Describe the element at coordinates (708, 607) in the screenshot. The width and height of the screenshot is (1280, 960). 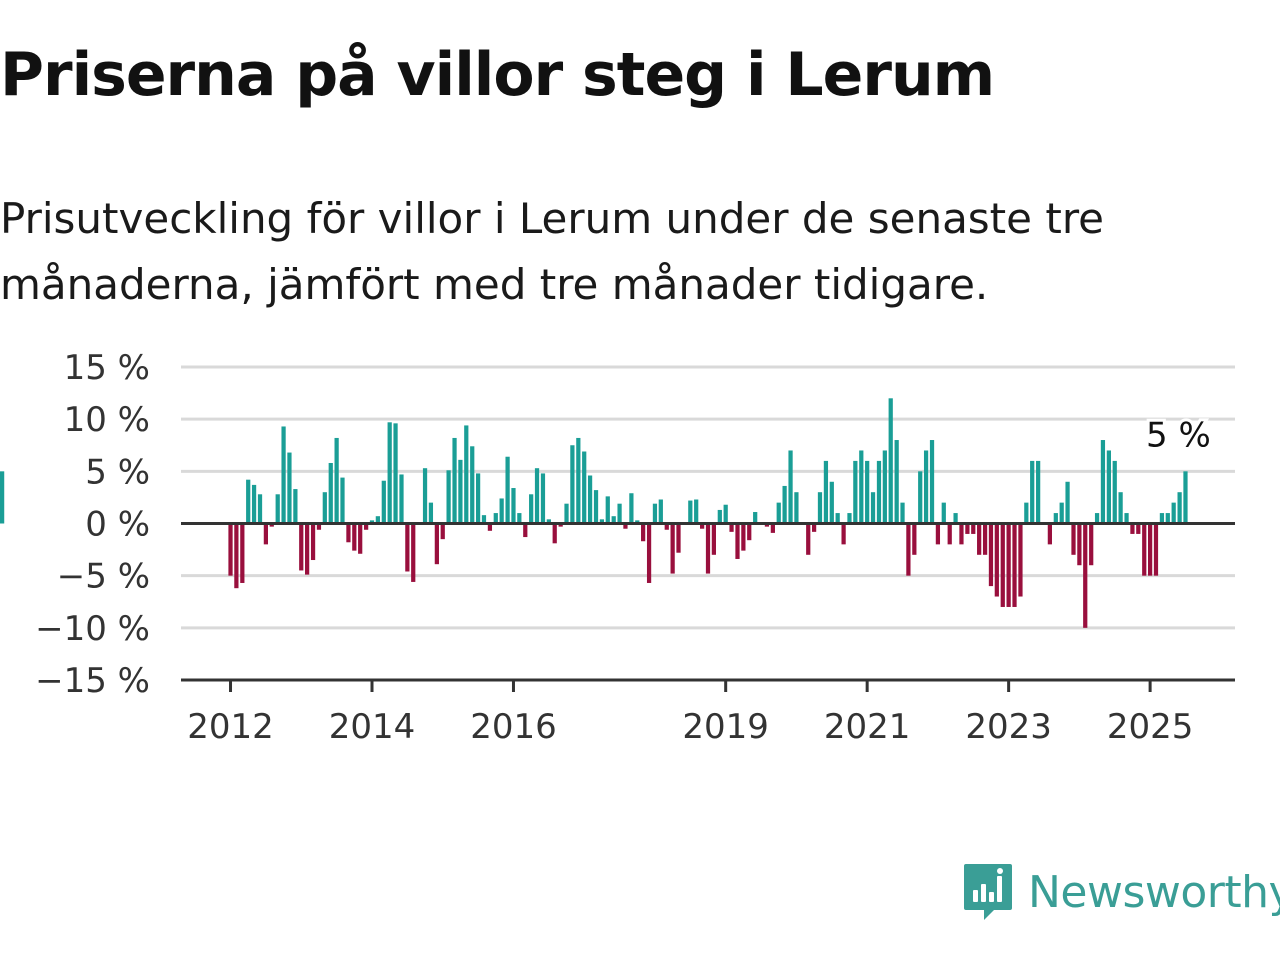
I see `axes` at that location.